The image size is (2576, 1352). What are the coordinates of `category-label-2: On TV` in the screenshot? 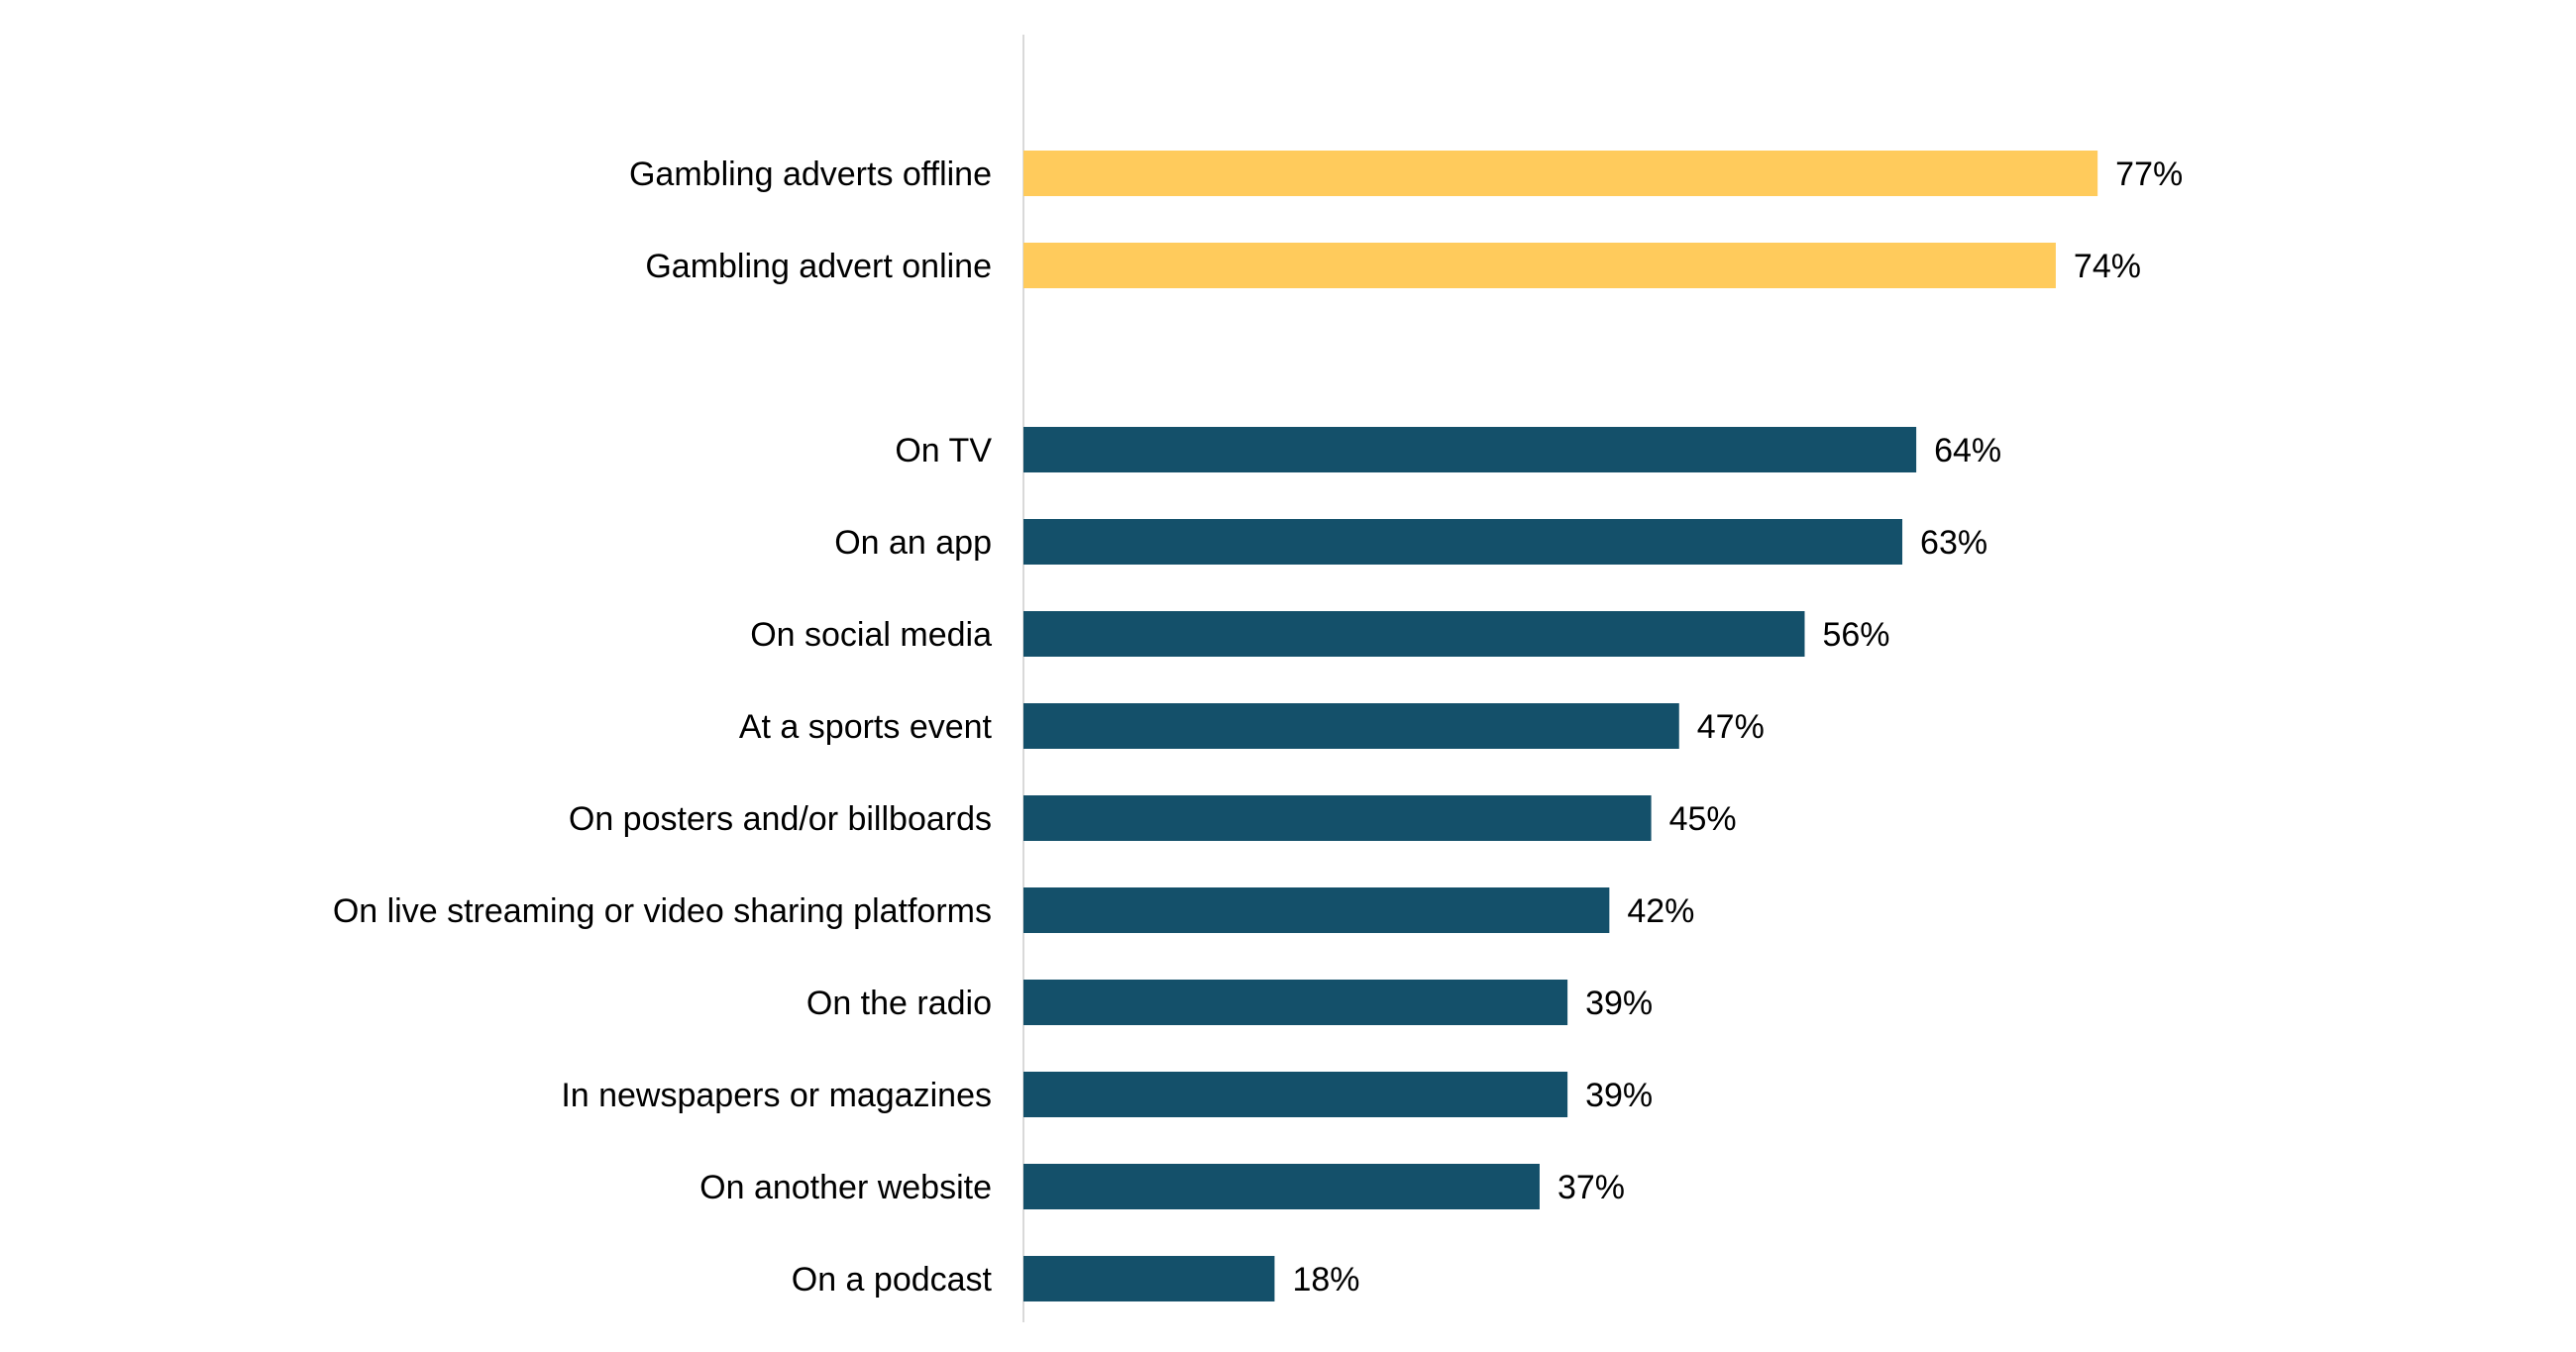 It's located at (943, 450).